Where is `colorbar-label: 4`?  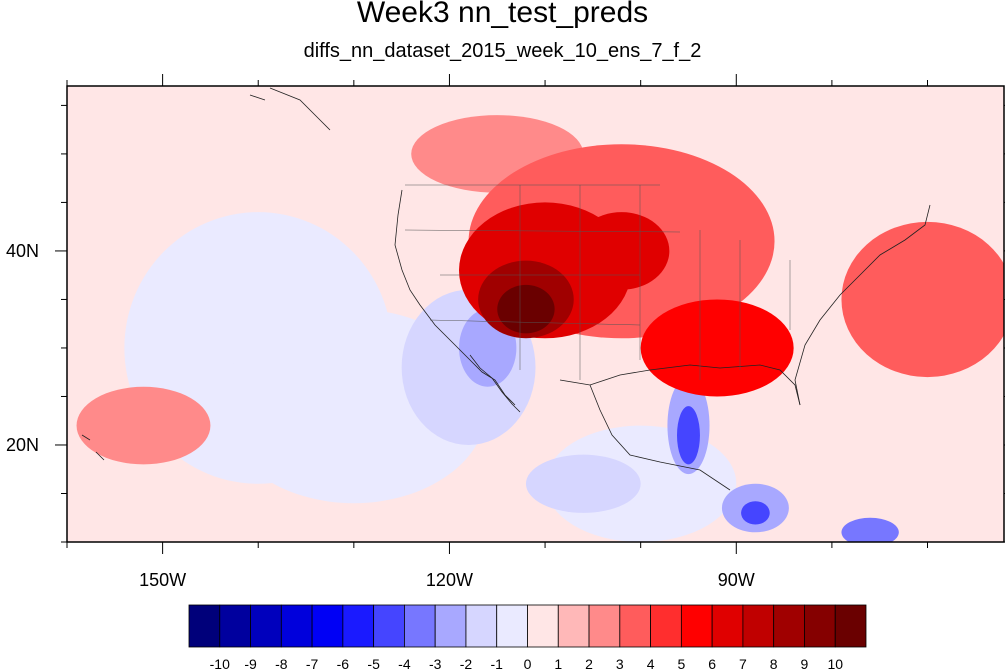
colorbar-label: 4 is located at coordinates (651, 664).